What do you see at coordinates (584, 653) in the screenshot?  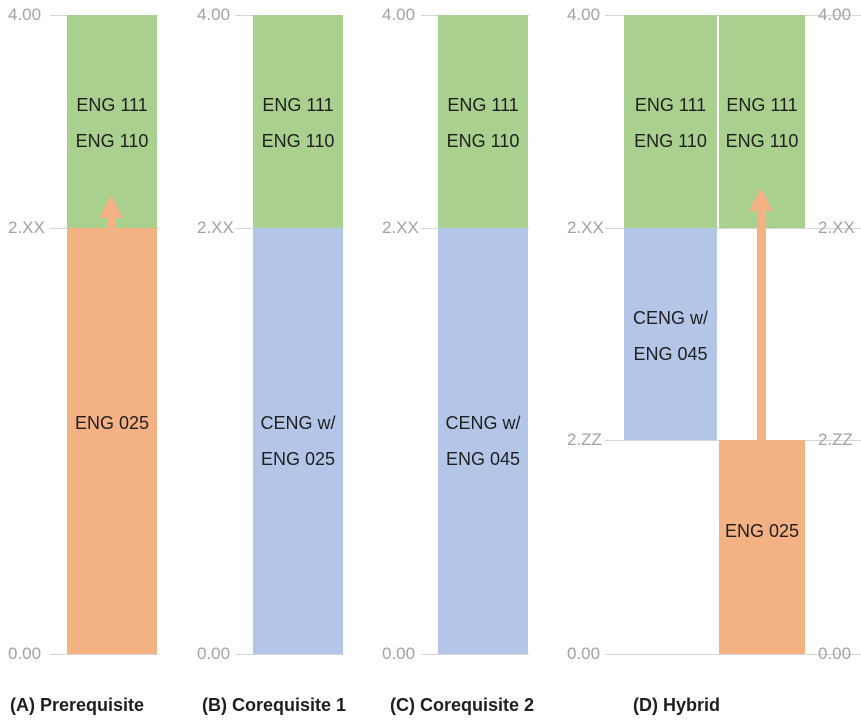 I see `tick-label-bottom-left: 0.00` at bounding box center [584, 653].